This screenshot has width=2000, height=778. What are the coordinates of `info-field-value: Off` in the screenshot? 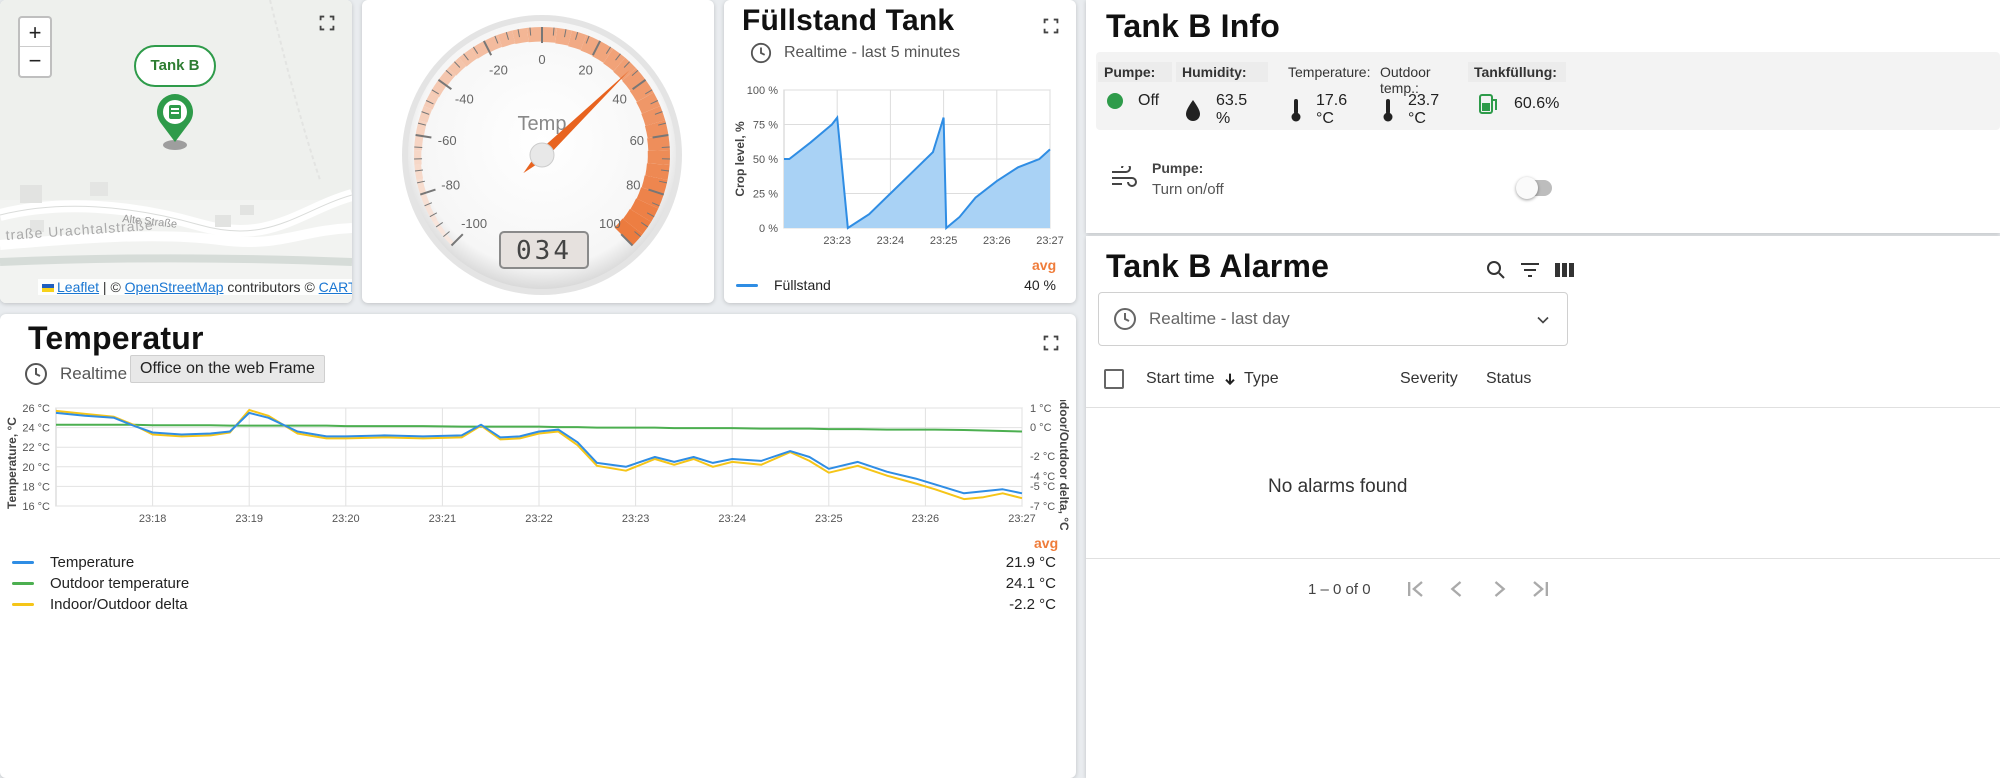 It's located at (1132, 101).